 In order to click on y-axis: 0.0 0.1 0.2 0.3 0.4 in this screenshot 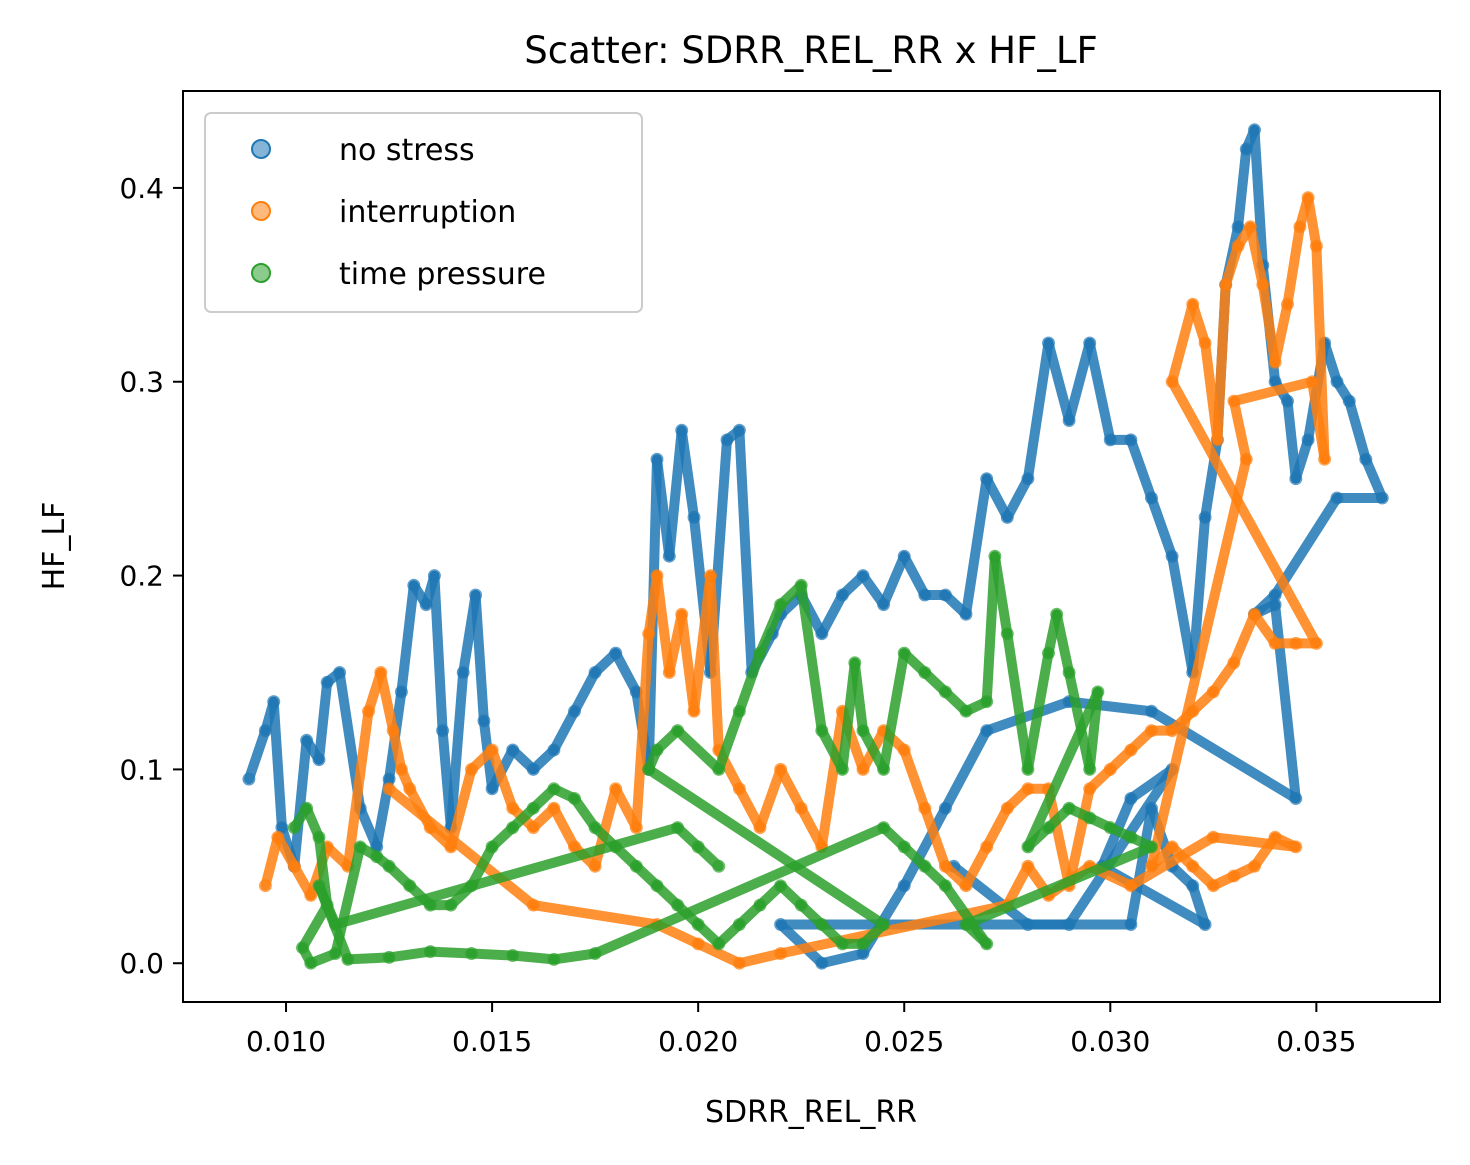, I will do `click(151, 576)`.